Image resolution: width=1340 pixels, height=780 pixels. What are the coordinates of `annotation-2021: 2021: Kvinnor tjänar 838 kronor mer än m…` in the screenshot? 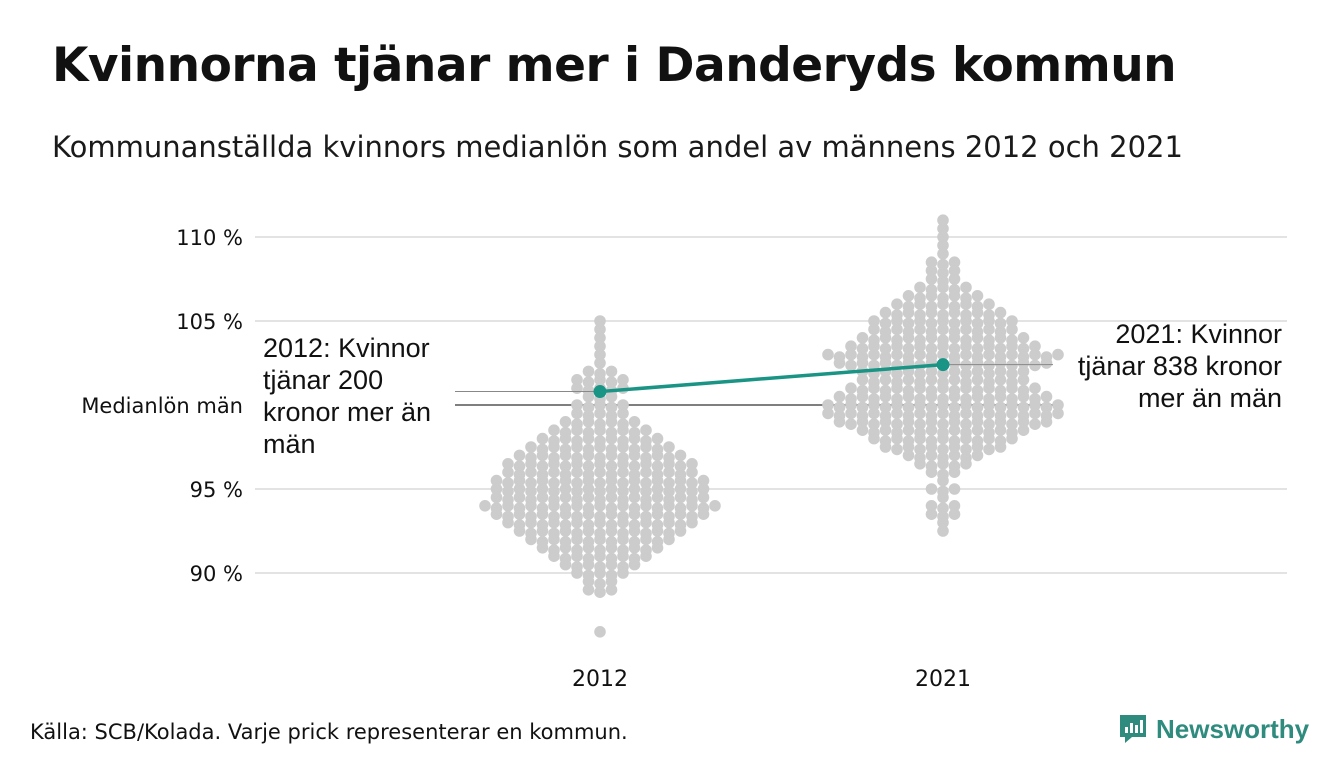 It's located at (1179, 366).